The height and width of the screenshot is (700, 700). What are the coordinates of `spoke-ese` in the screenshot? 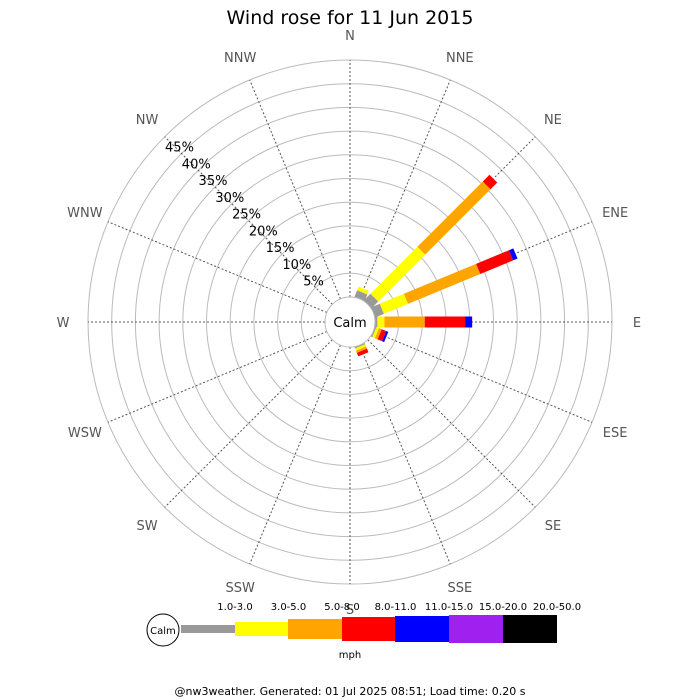 It's located at (482, 377).